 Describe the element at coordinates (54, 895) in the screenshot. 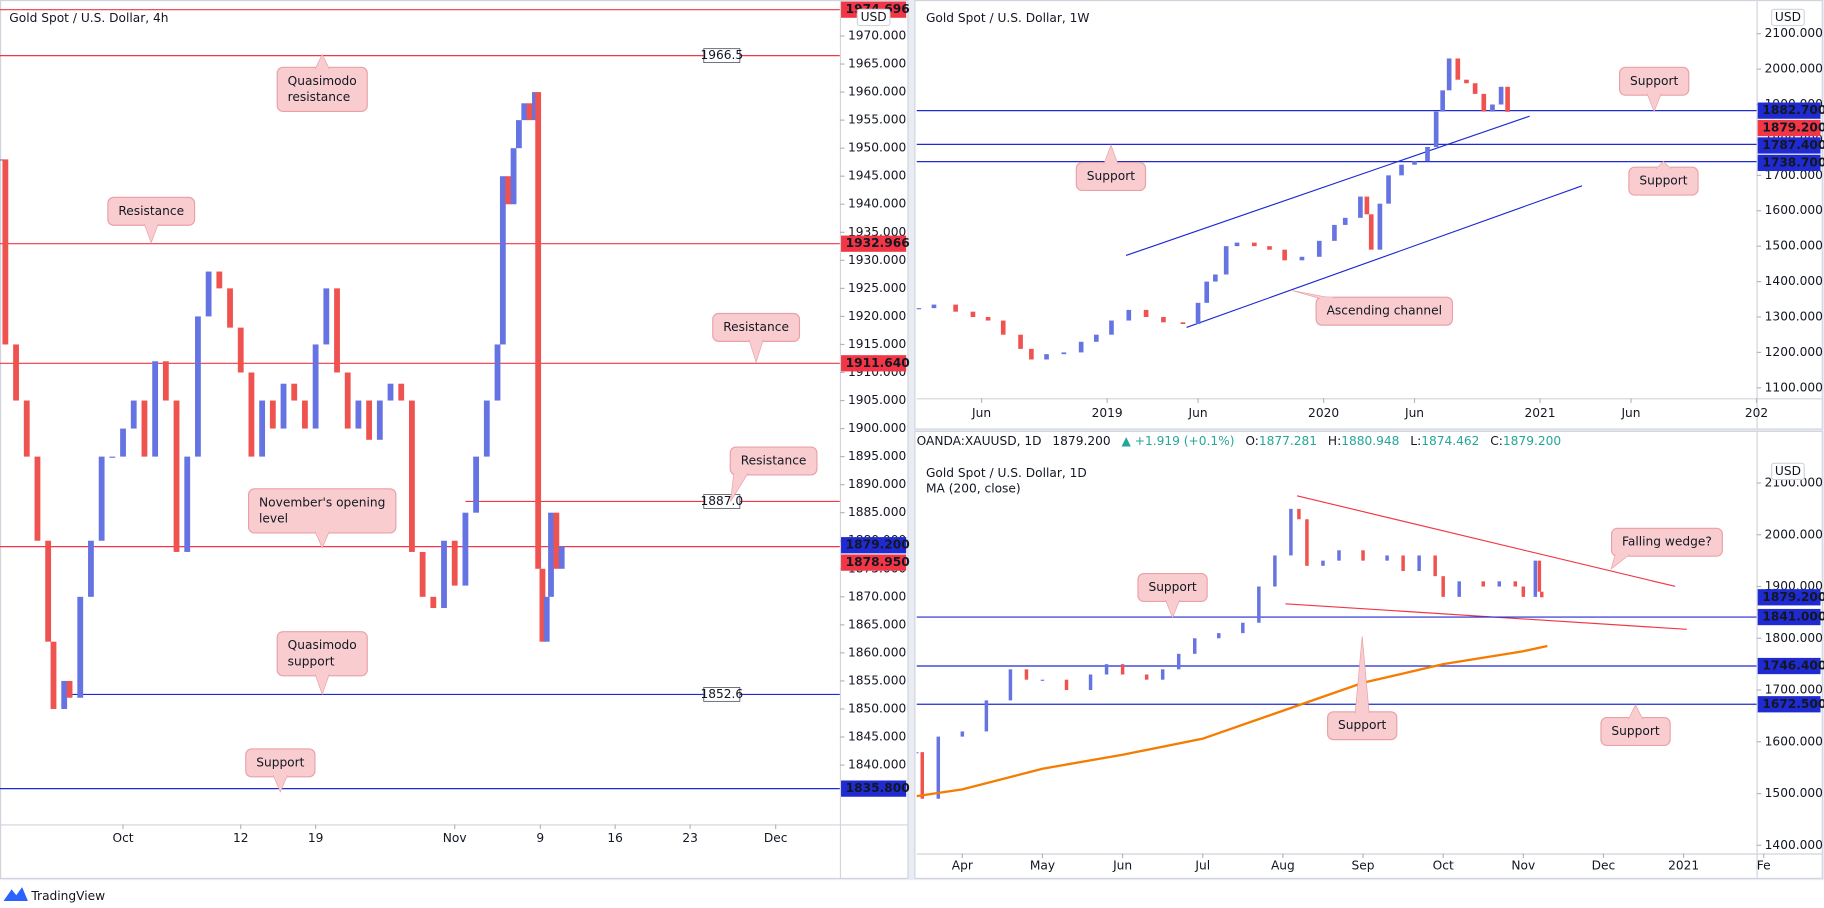

I see `tradingview-logo: TradingView` at that location.